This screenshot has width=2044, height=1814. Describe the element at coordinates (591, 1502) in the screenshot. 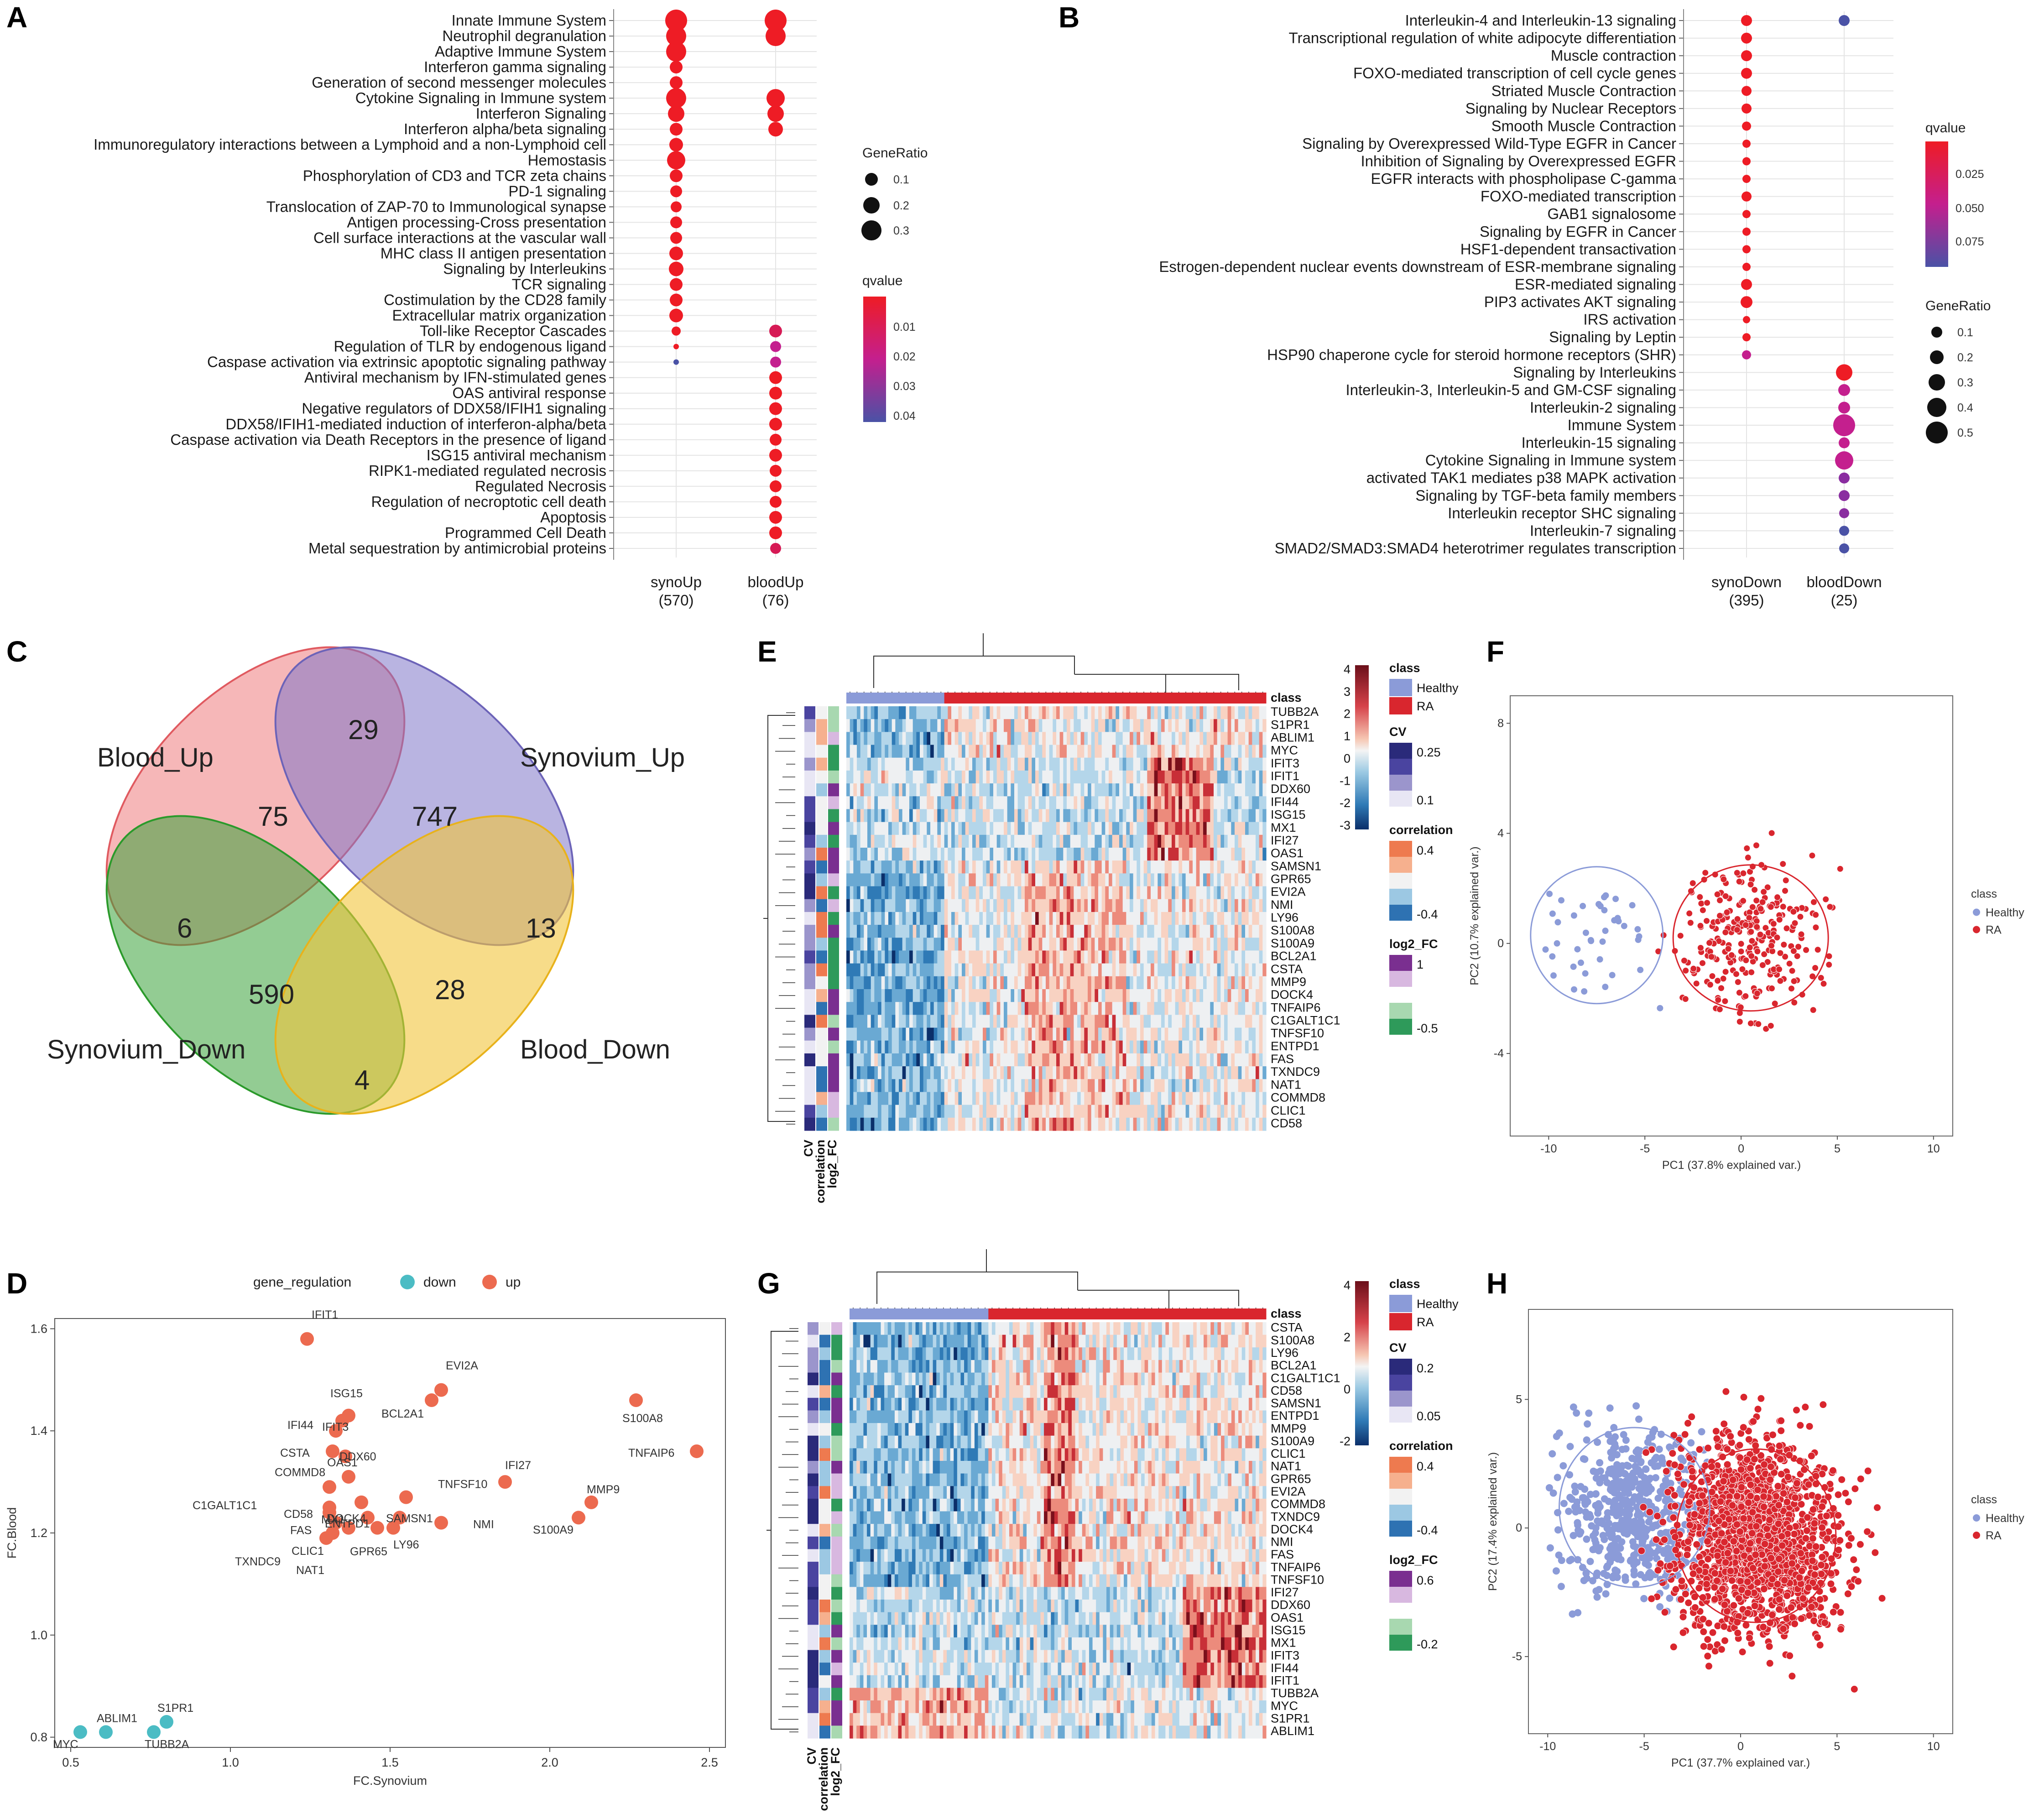

I see `point-mmp9` at that location.